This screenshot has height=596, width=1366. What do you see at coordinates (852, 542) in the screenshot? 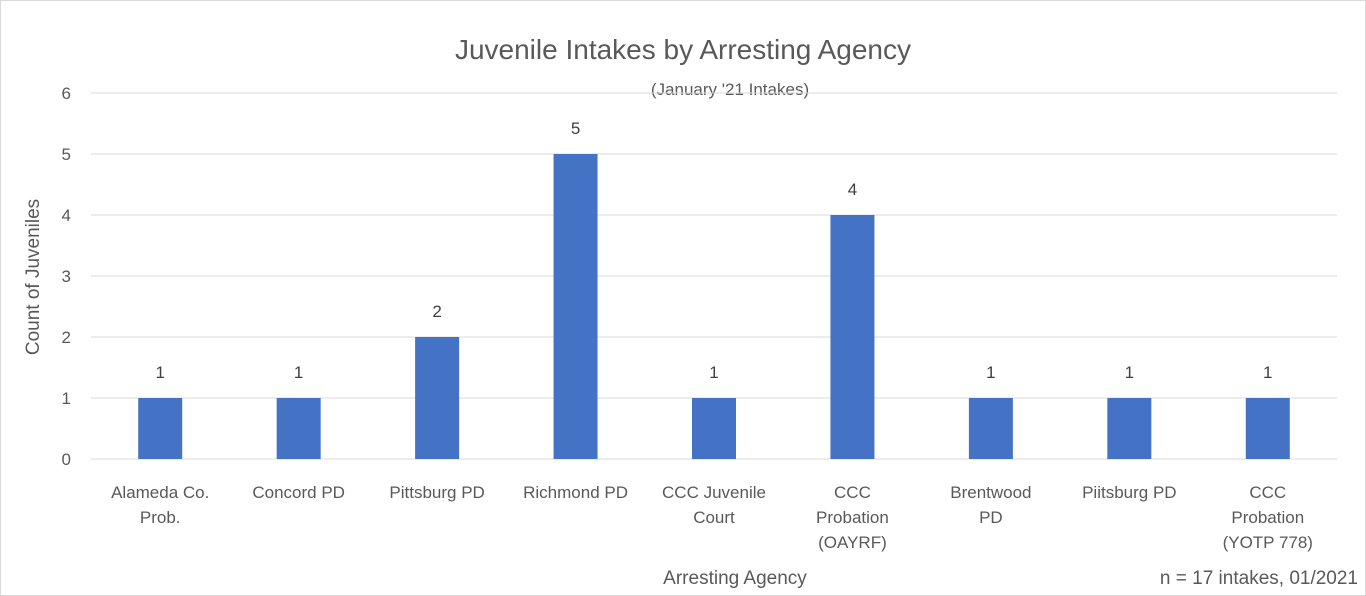
I see `category-label: (OAYRF)` at bounding box center [852, 542].